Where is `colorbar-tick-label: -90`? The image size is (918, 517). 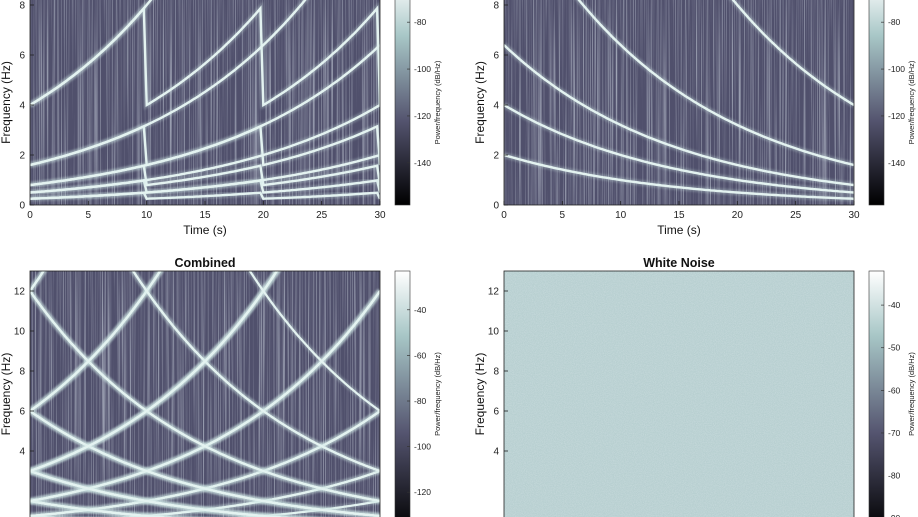
colorbar-tick-label: -90 is located at coordinates (894, 515).